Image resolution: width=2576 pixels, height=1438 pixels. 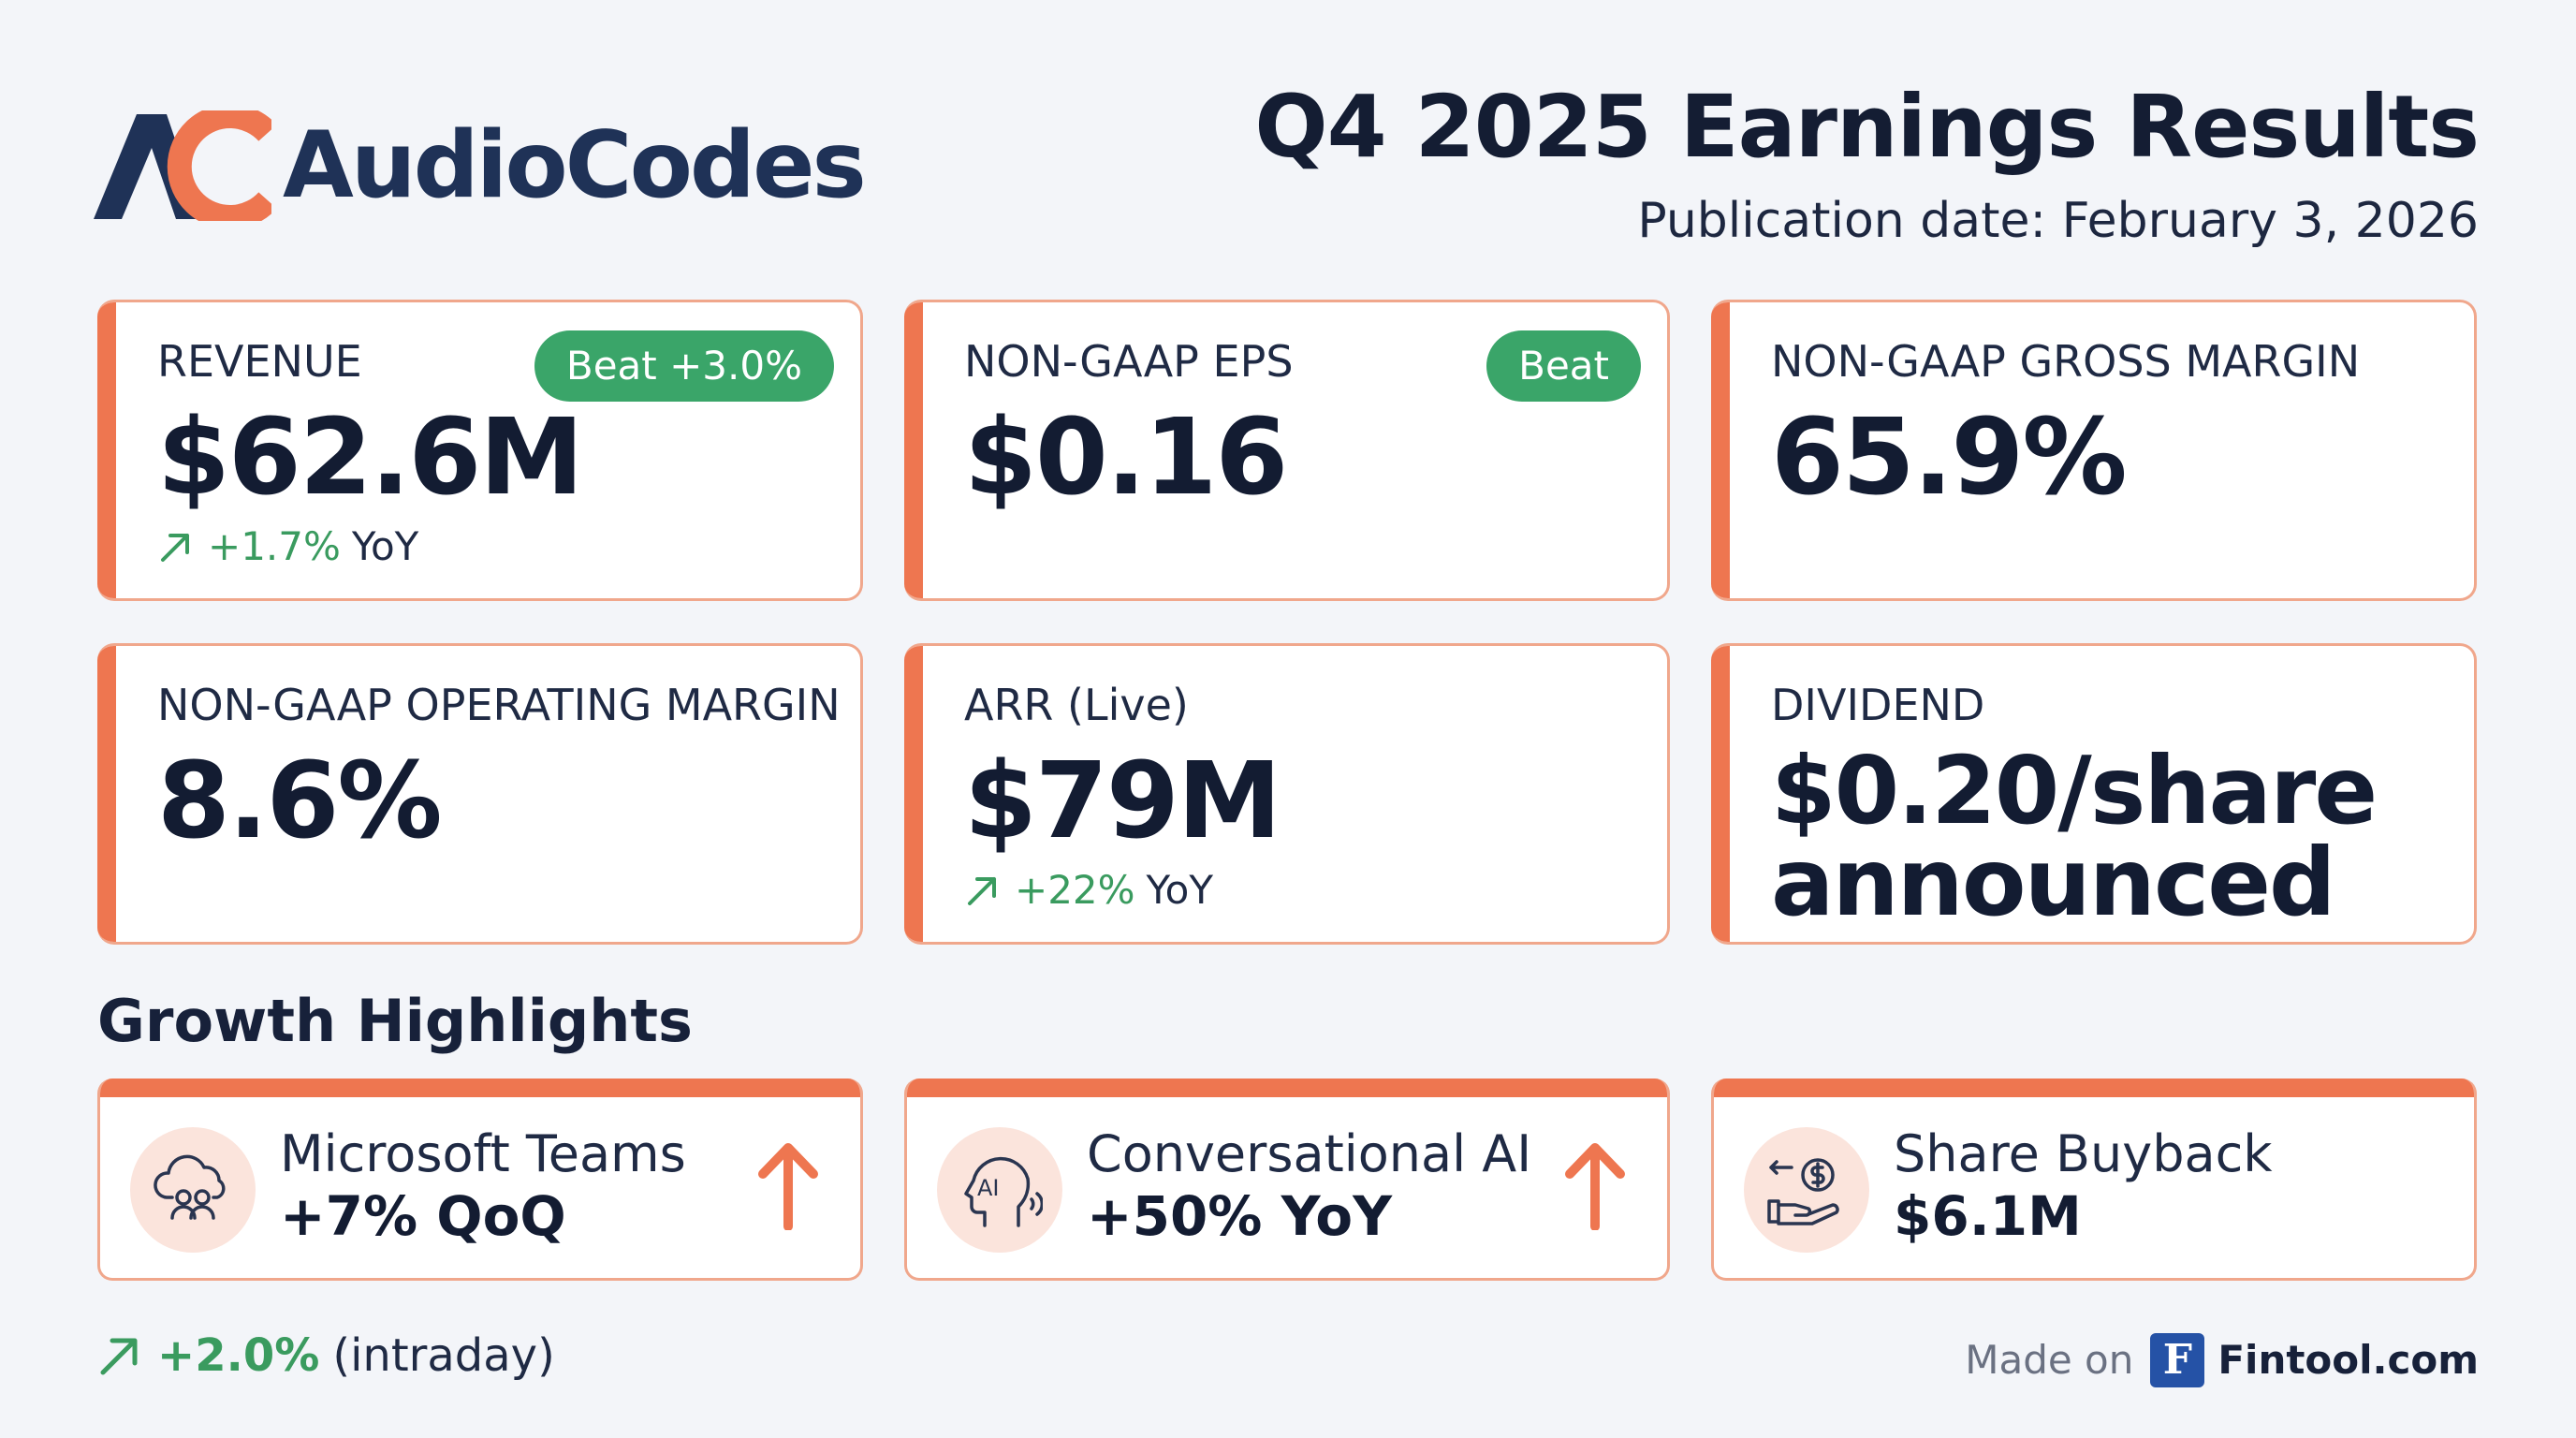 I want to click on metric-value: $79M, so click(x=1122, y=801).